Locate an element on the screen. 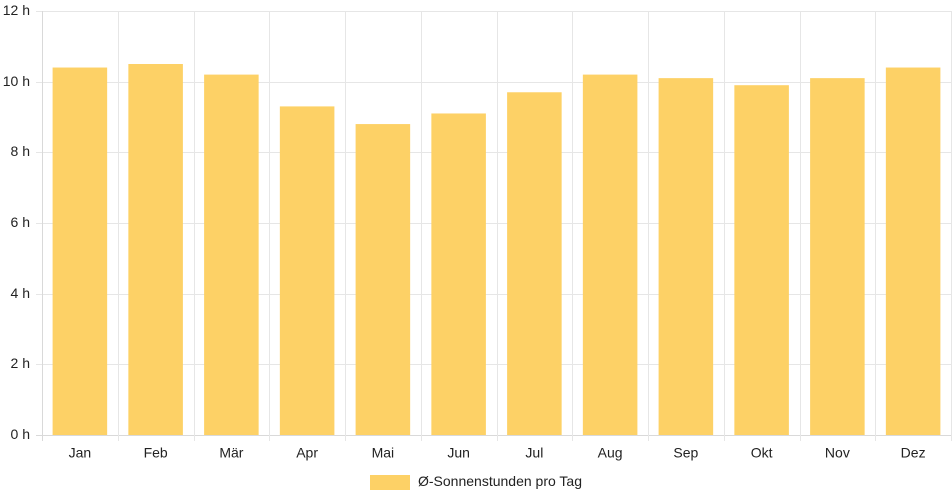 This screenshot has height=500, width=952. bar-aug is located at coordinates (610, 254).